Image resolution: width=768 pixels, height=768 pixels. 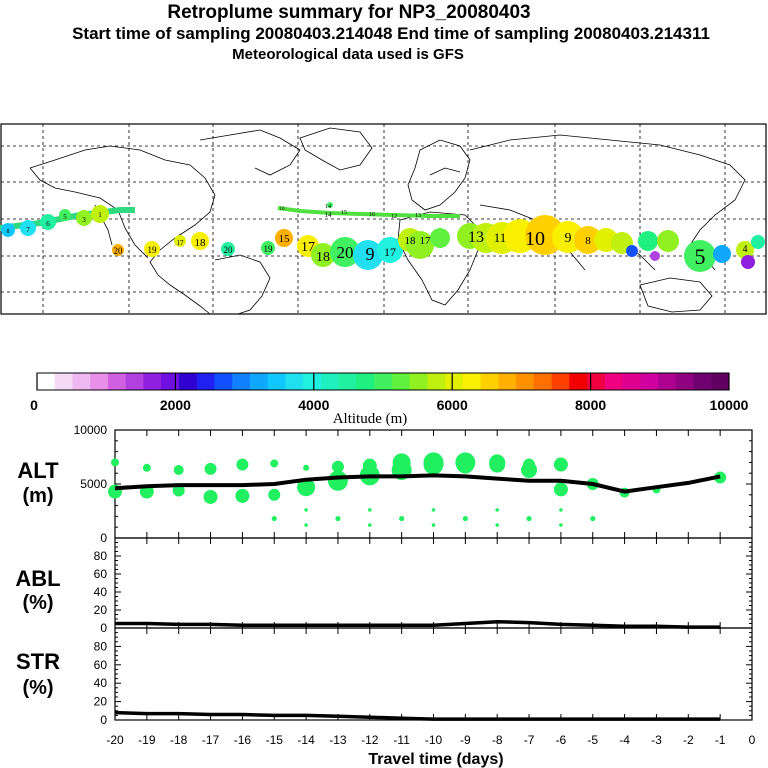 What do you see at coordinates (370, 740) in the screenshot?
I see `x-tick-label: -12` at bounding box center [370, 740].